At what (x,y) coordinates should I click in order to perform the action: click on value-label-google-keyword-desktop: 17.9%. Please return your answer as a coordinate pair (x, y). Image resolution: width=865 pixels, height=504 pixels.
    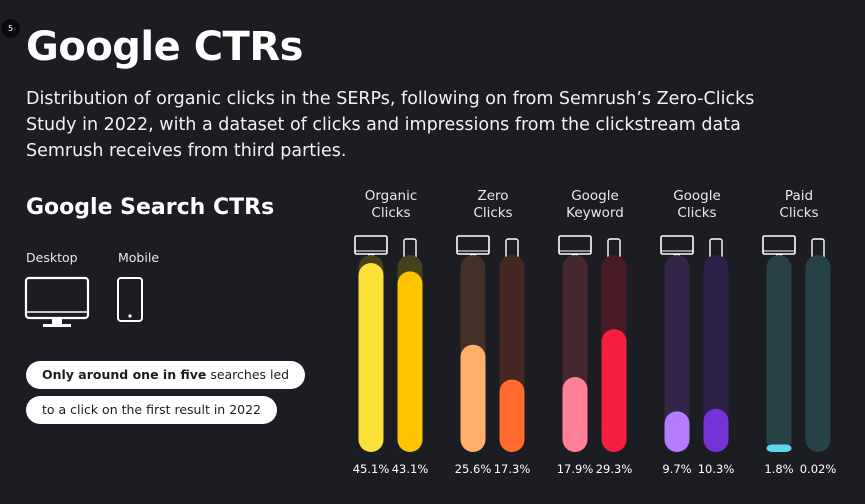
    Looking at the image, I should click on (575, 469).